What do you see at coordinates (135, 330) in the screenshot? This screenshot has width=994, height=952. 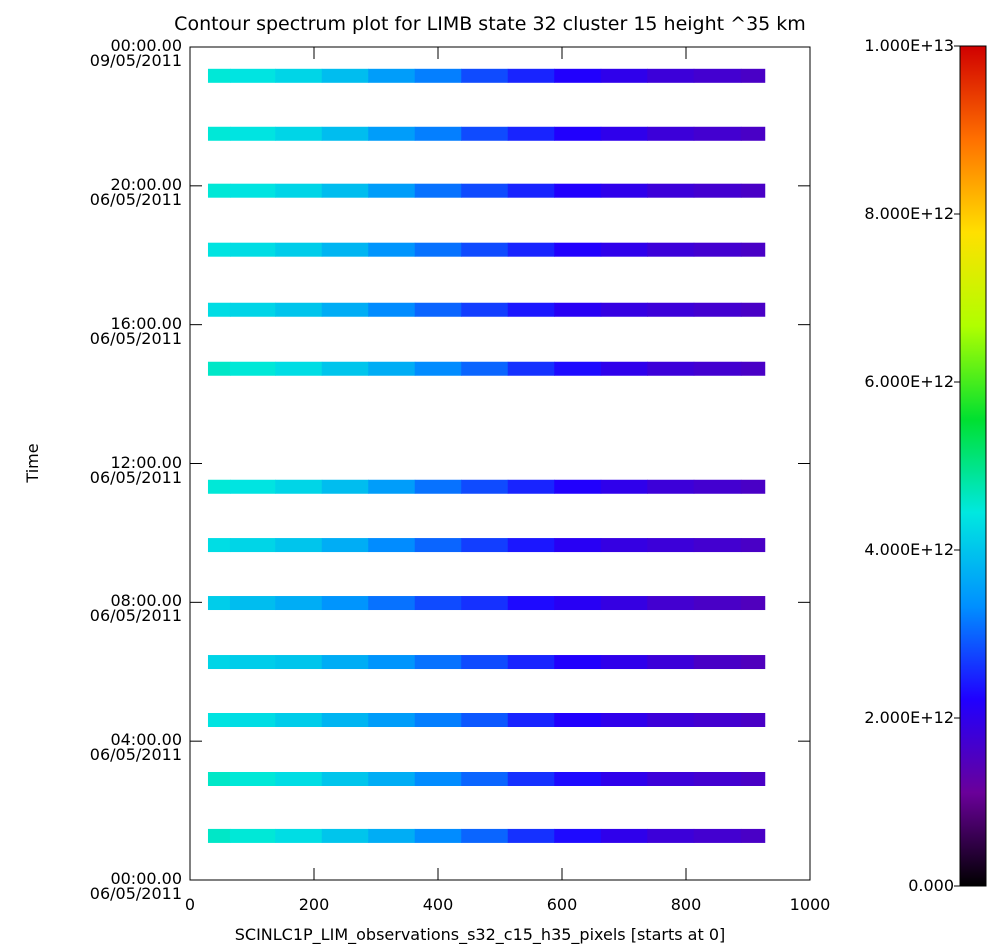 I see `y-tick-label: 16:00.00 06/05/2011` at bounding box center [135, 330].